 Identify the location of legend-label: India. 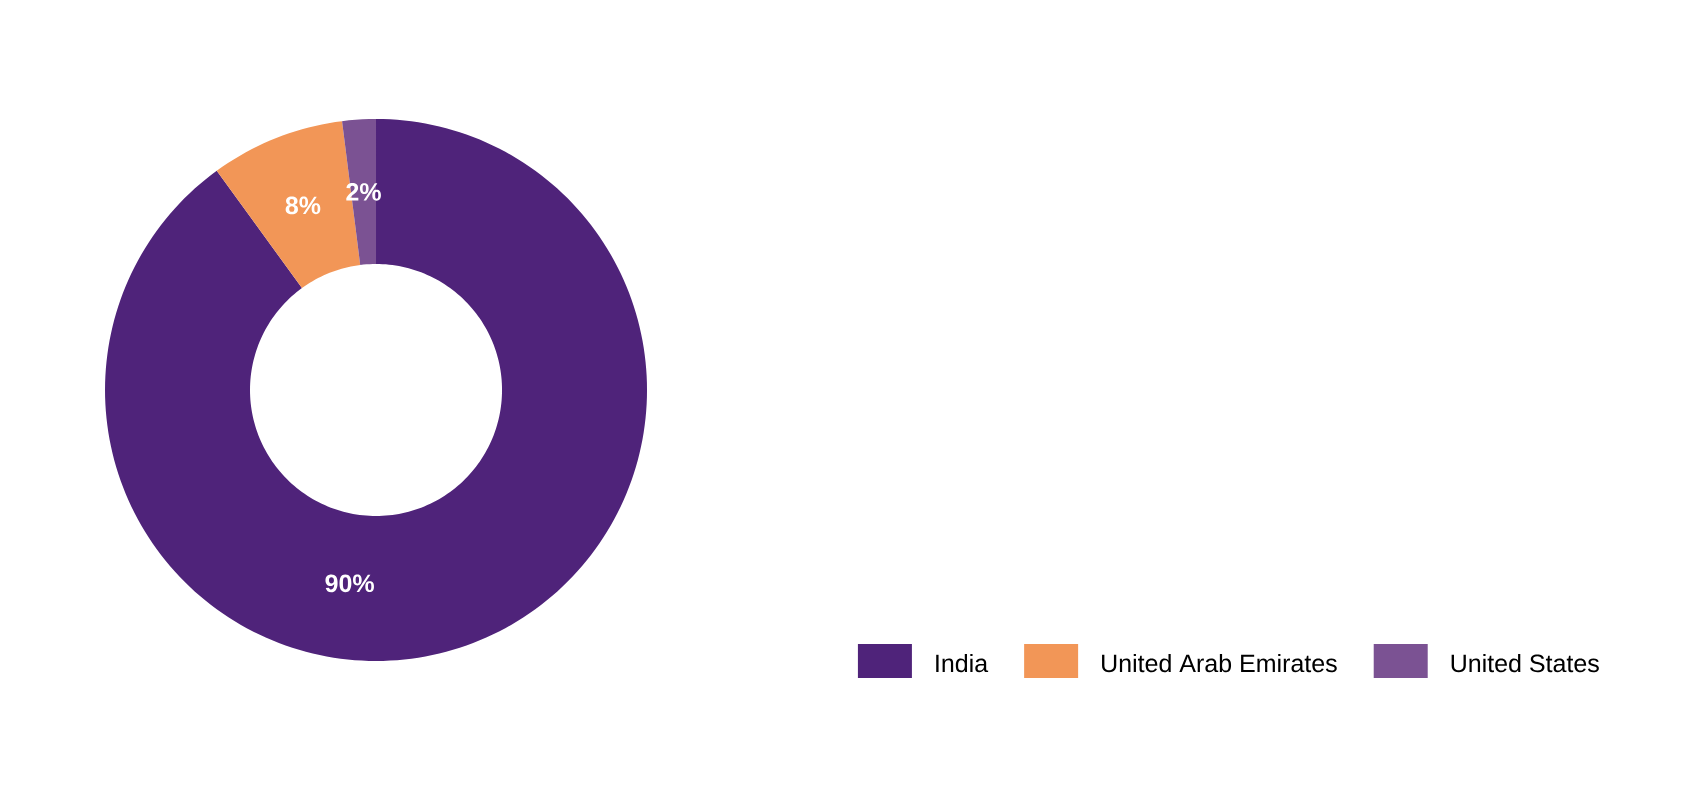
(962, 663).